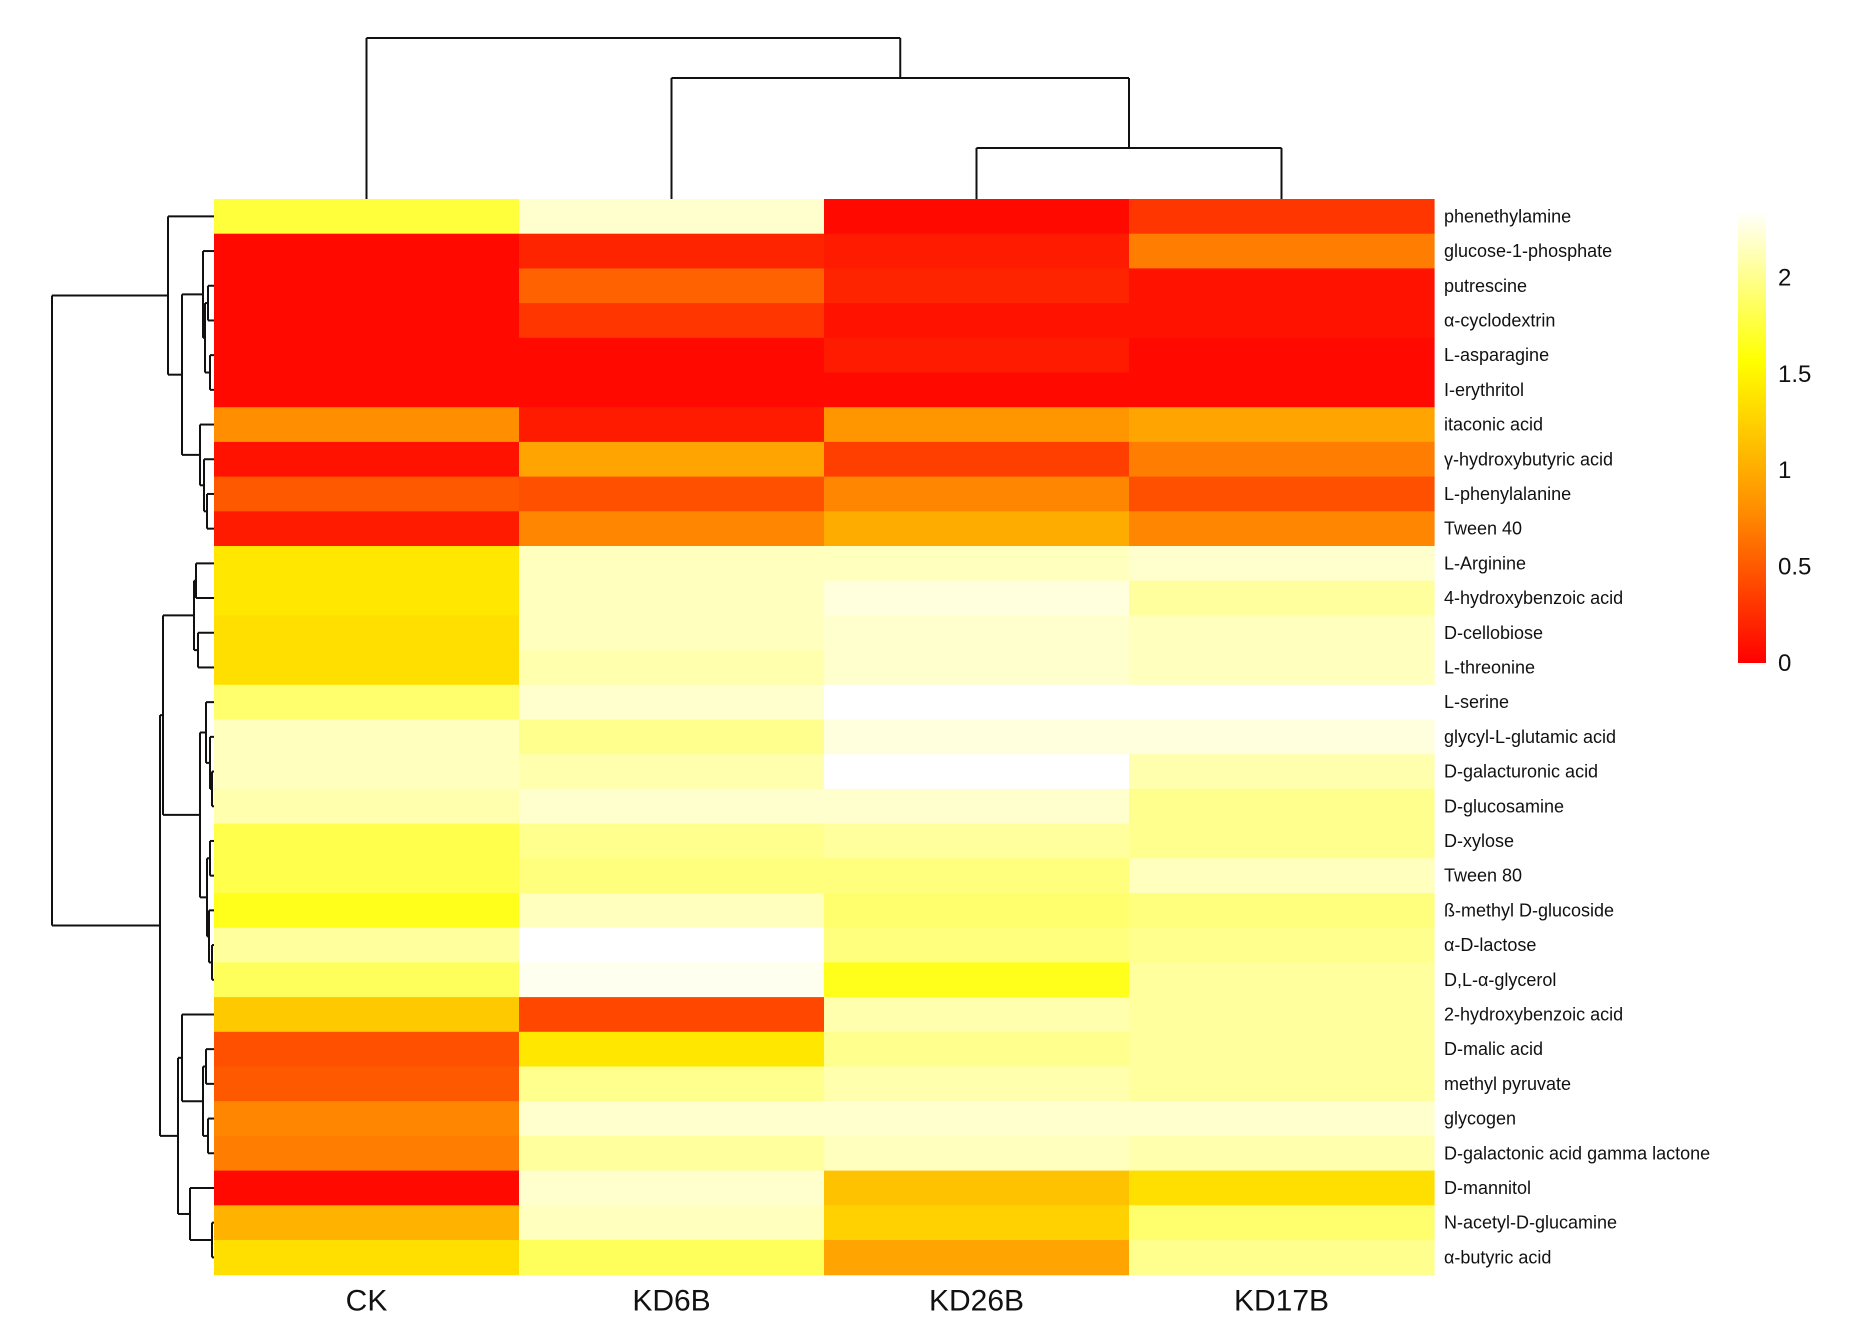  I want to click on row-label: glucose-1-phosphate, so click(1528, 251).